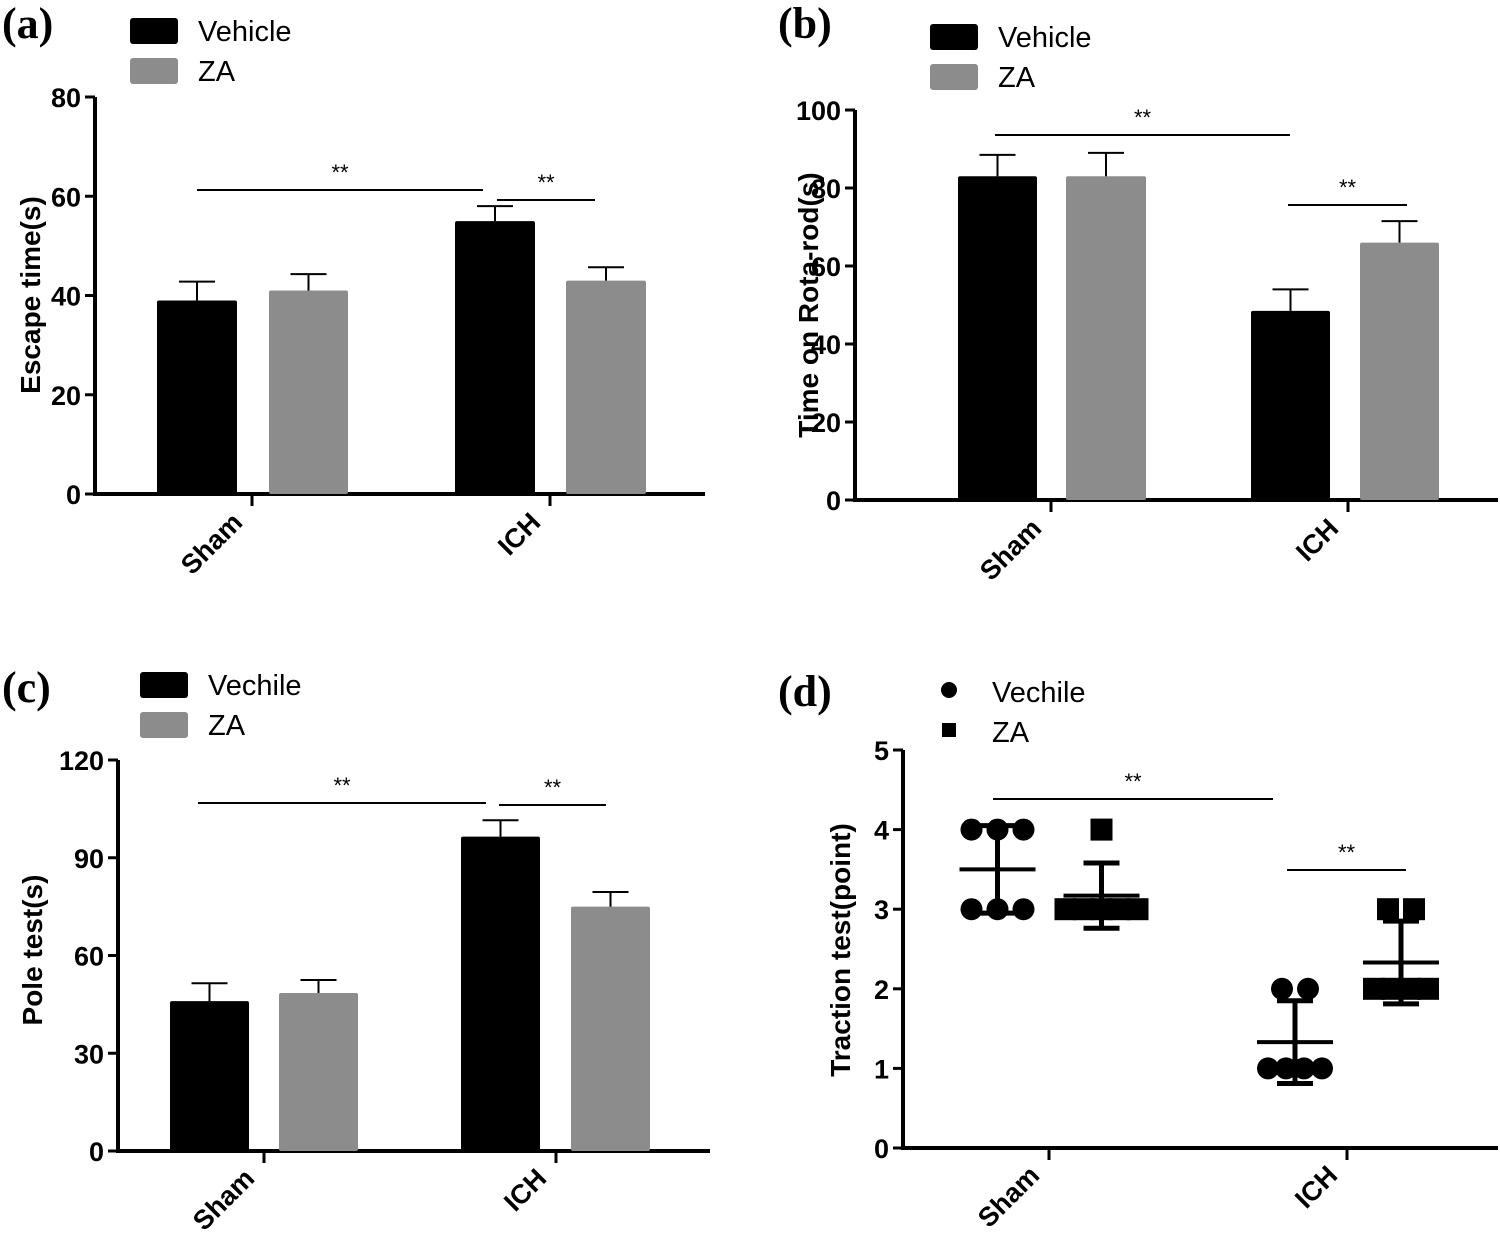 The height and width of the screenshot is (1248, 1500). I want to click on y-tick-label: 2, so click(881, 990).